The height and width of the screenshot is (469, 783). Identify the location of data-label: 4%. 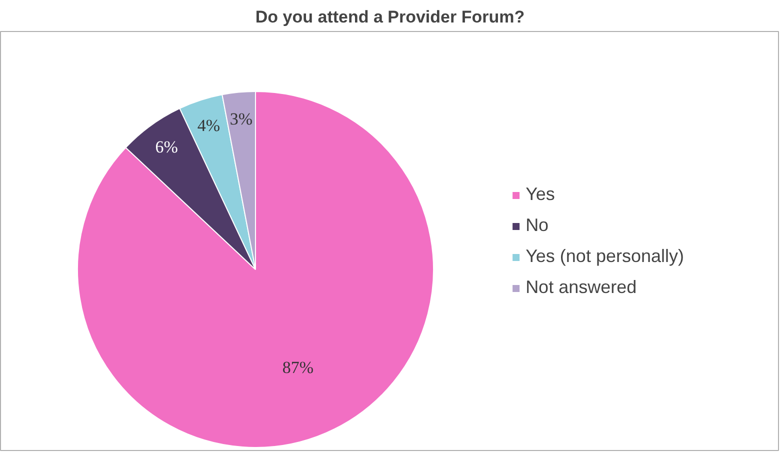
(208, 126).